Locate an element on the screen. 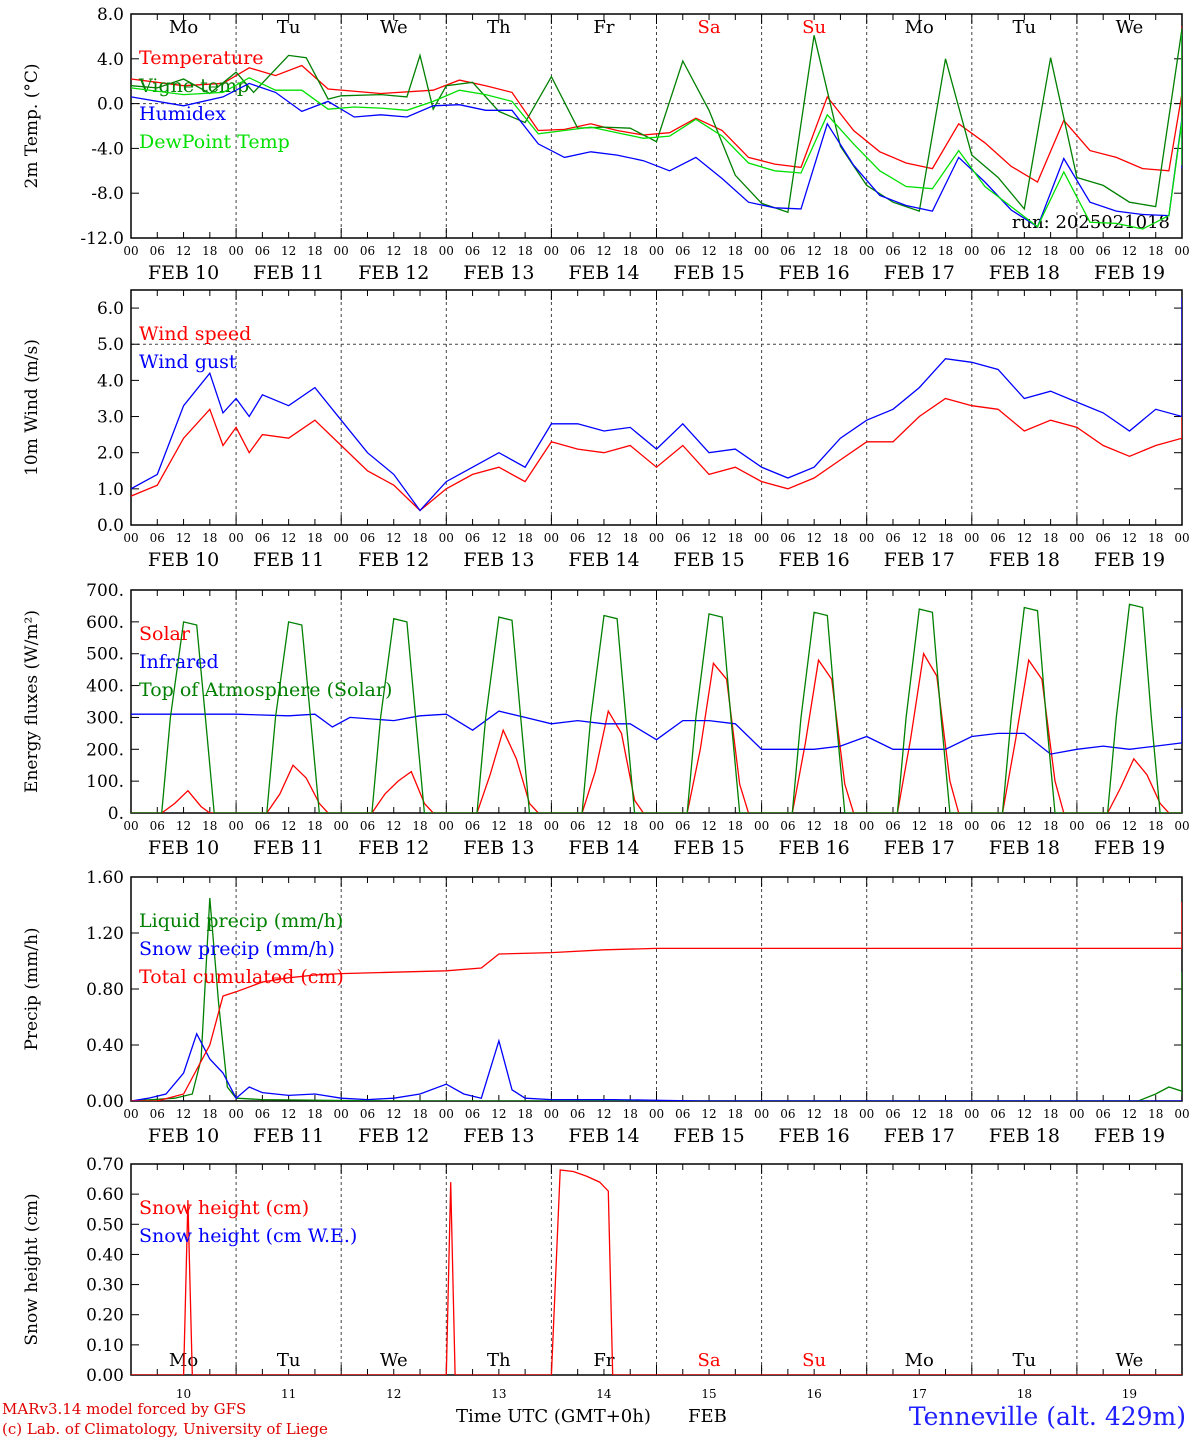  day-name: Fr is located at coordinates (603, 27).